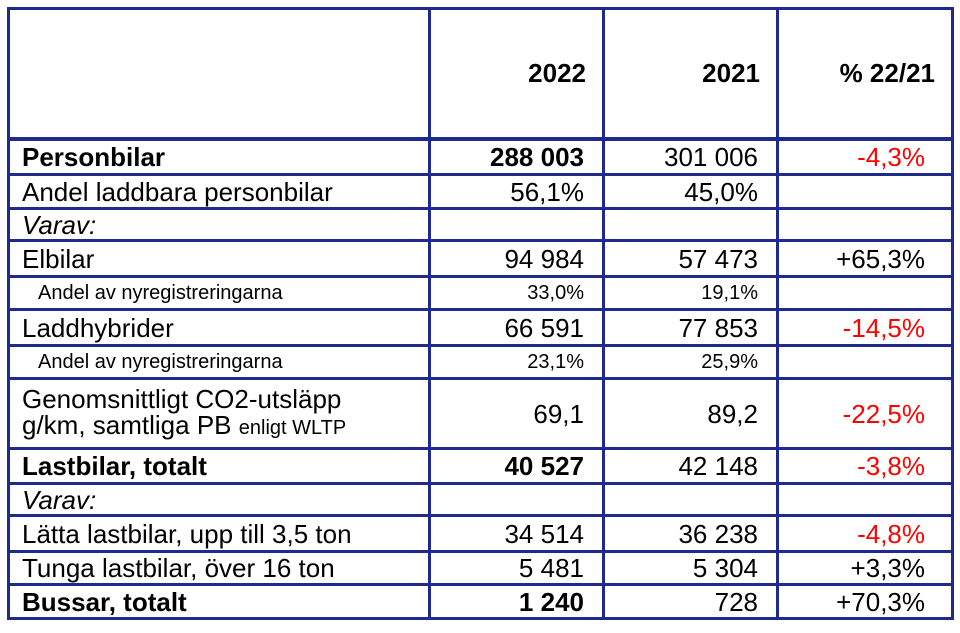 The width and height of the screenshot is (960, 633). What do you see at coordinates (219, 258) in the screenshot?
I see `row-label: Elbilar` at bounding box center [219, 258].